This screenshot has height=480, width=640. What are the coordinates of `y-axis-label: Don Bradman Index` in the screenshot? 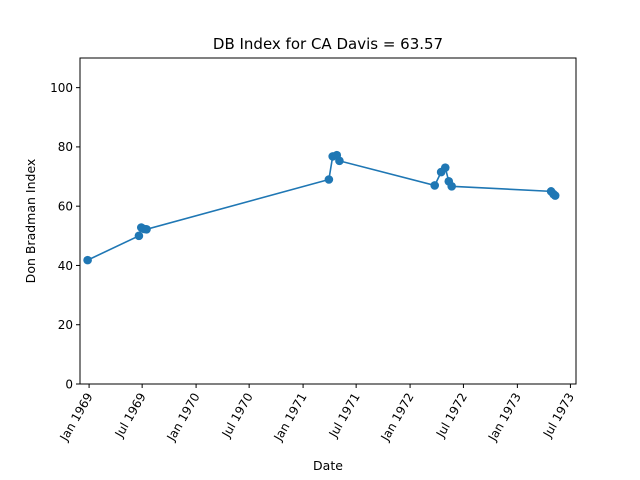 It's located at (30, 221).